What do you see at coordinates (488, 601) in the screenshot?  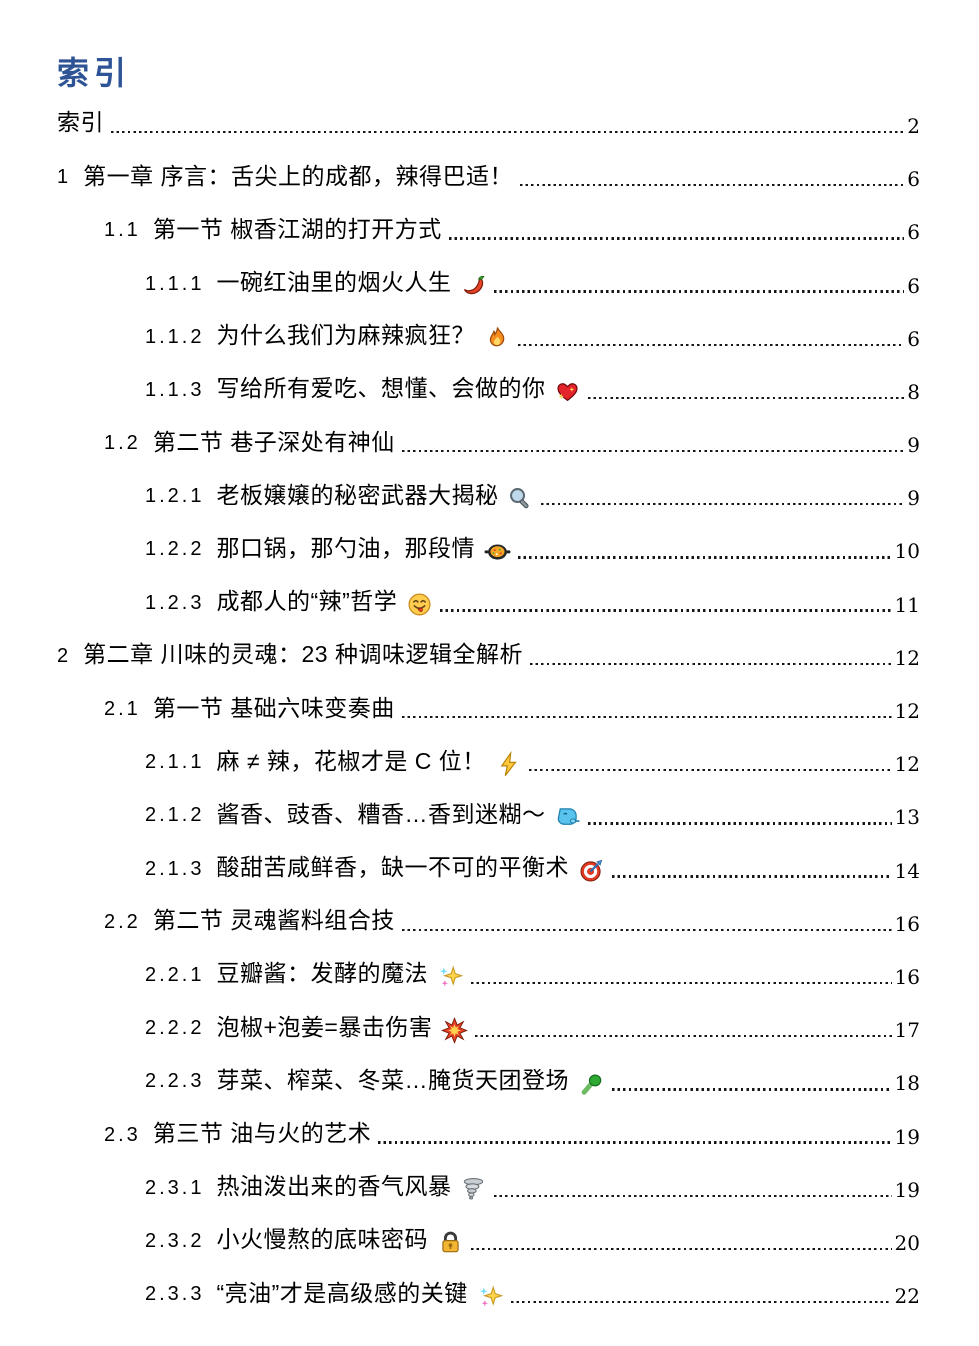 I see `toc-entry: 1.2.3 成都人的“辣”哲学 11` at bounding box center [488, 601].